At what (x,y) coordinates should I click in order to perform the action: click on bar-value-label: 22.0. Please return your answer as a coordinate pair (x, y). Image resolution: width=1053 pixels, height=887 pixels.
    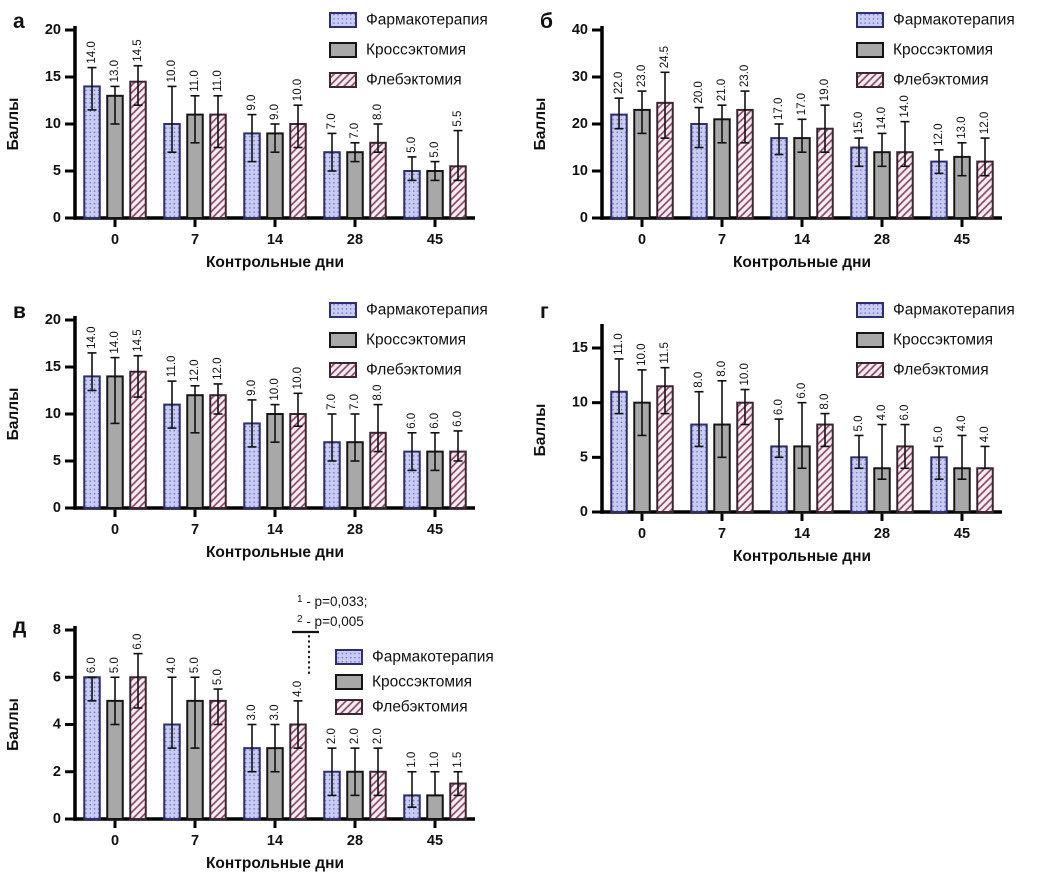
    Looking at the image, I should click on (619, 83).